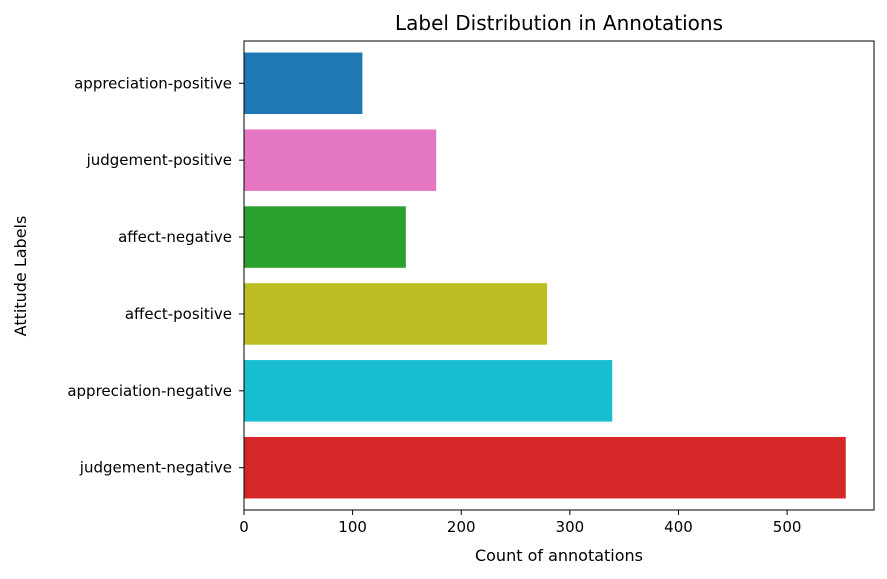 The image size is (887, 579). What do you see at coordinates (325, 237) in the screenshot?
I see `bar-affect-negative` at bounding box center [325, 237].